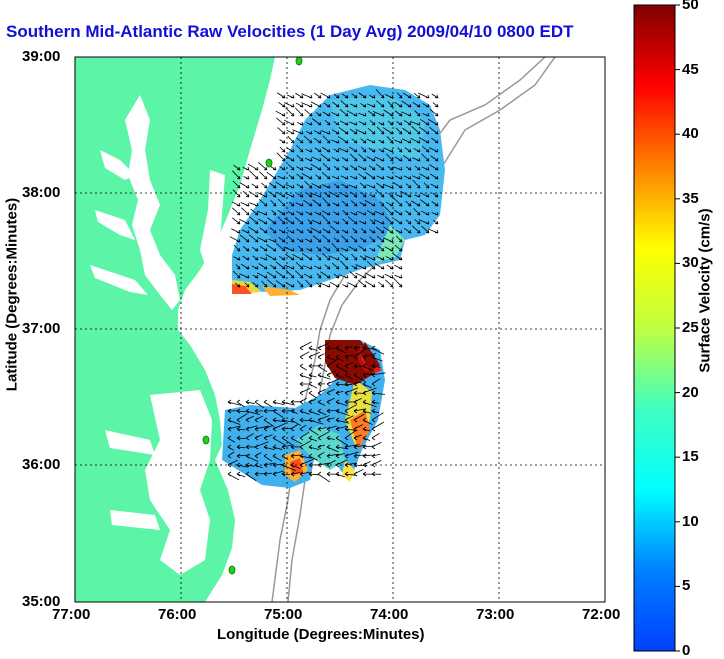 This screenshot has width=724, height=659. I want to click on radar-site, so click(232, 570).